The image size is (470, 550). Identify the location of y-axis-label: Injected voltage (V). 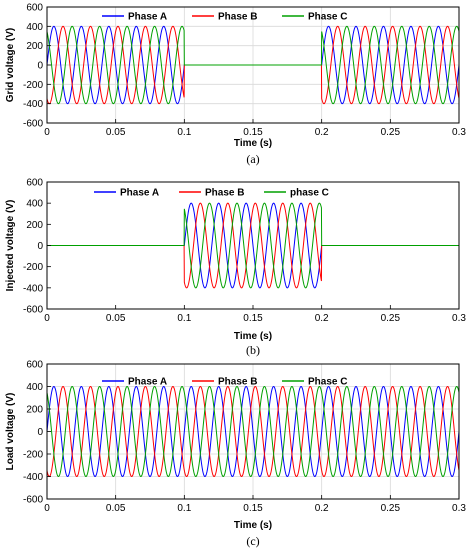
(10, 246).